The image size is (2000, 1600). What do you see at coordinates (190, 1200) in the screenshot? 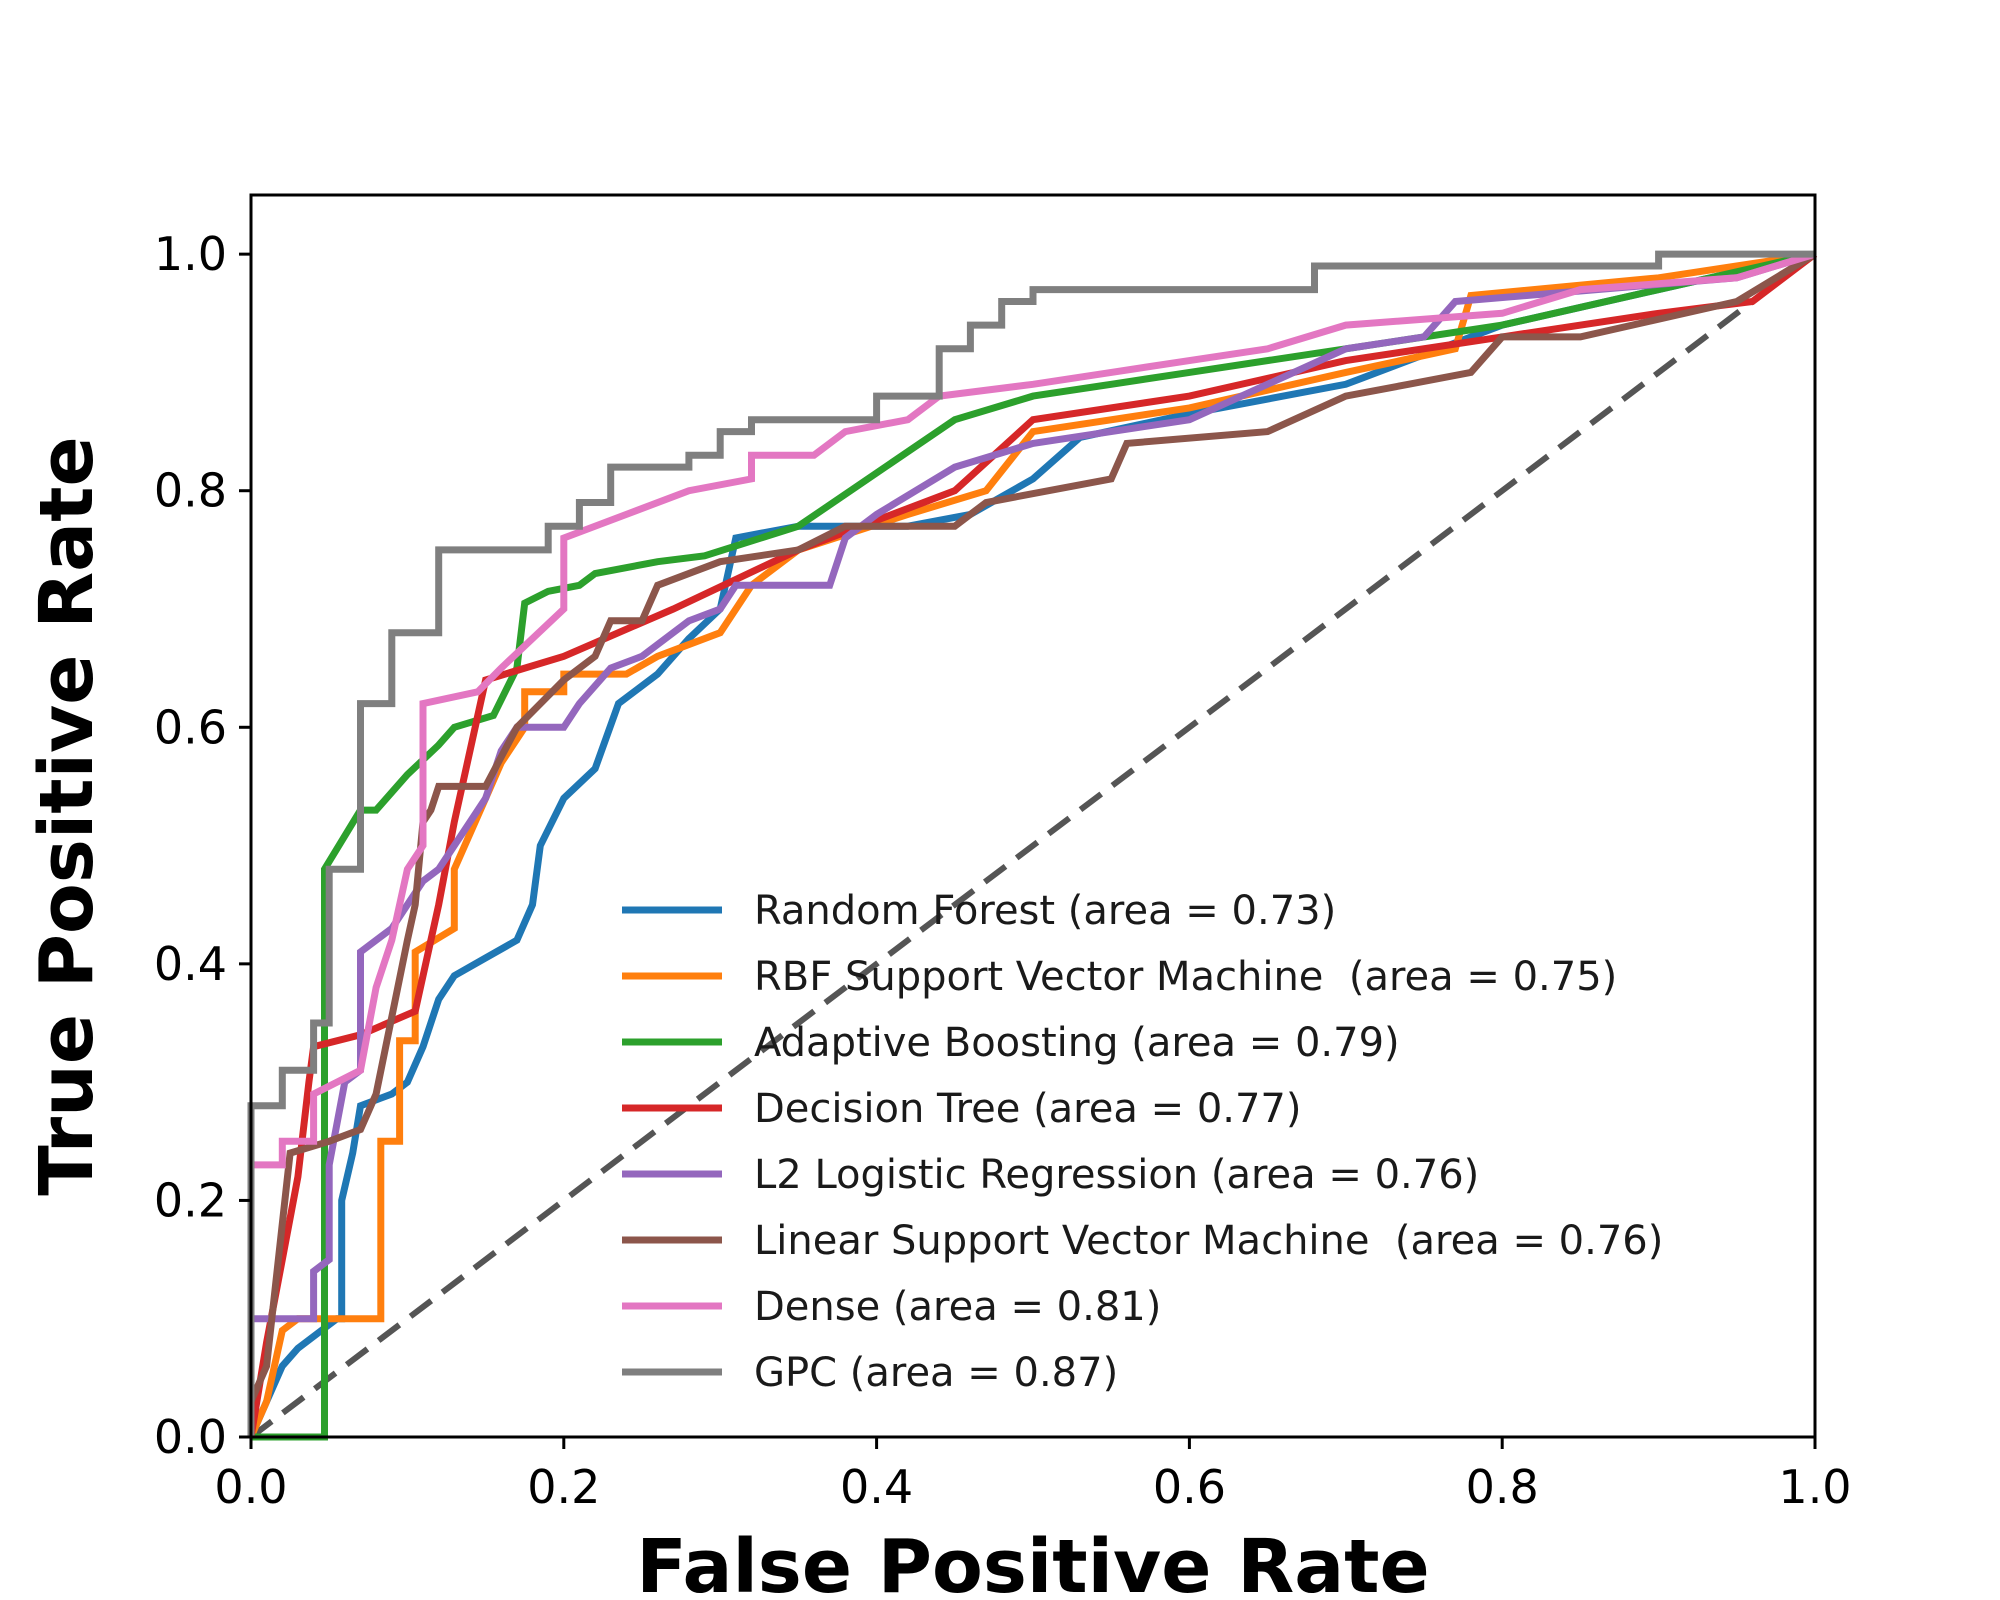
I see `y-tick-label: 0.2` at bounding box center [190, 1200].